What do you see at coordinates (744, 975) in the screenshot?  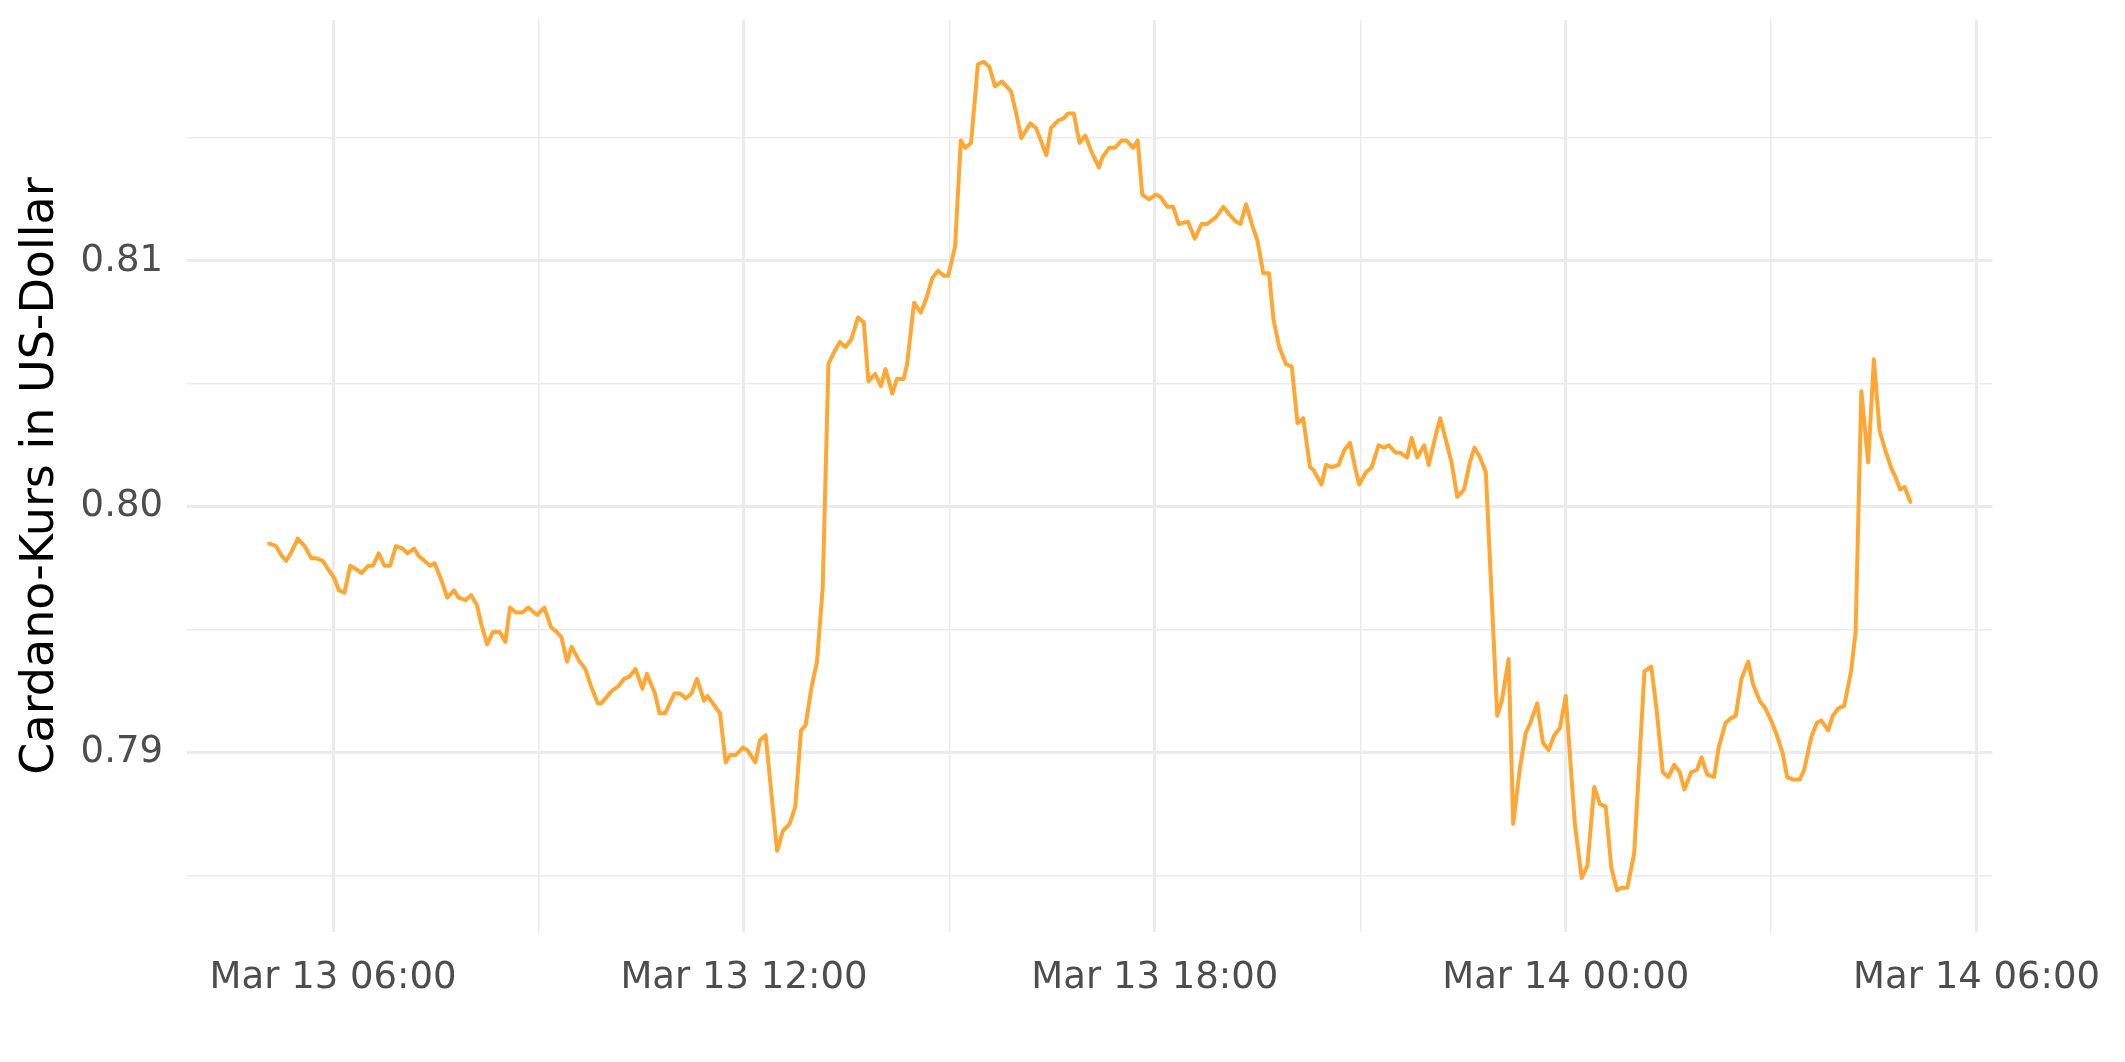 I see `x-tick-label: Mar 13 12:00` at bounding box center [744, 975].